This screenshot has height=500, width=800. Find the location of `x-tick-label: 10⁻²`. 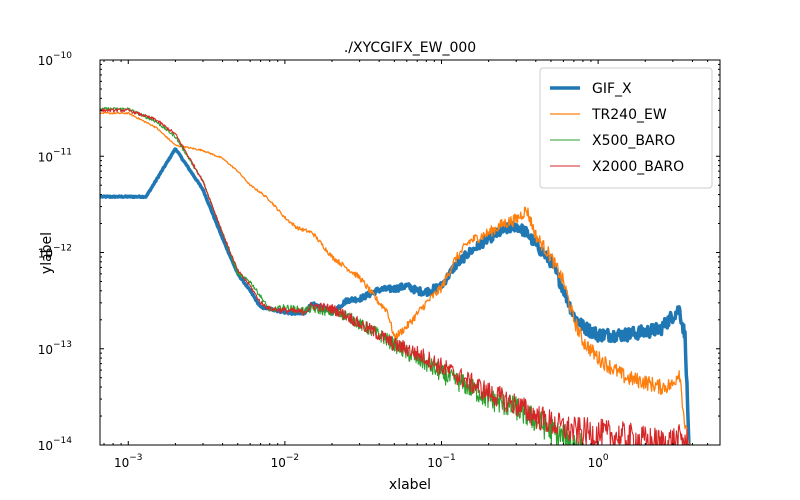

x-tick-label: 10⁻² is located at coordinates (285, 461).